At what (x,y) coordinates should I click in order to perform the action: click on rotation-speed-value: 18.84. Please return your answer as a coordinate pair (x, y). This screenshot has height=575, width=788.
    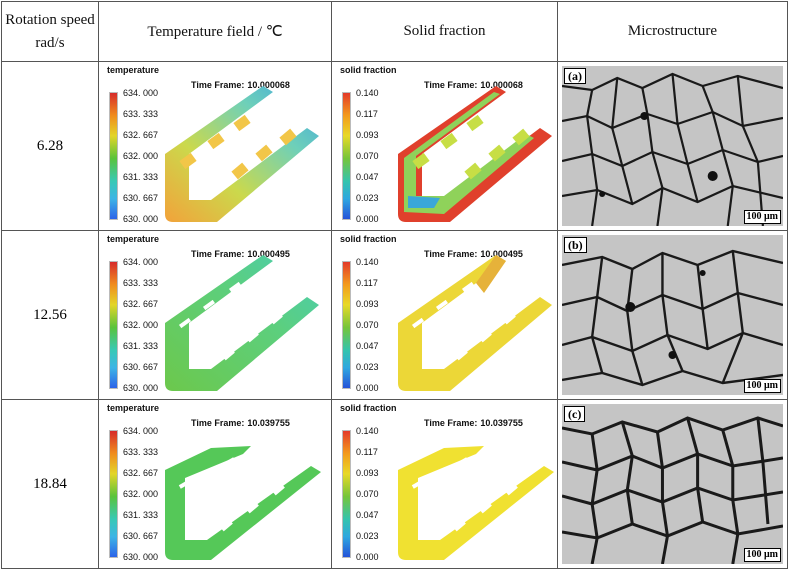
    Looking at the image, I should click on (50, 484).